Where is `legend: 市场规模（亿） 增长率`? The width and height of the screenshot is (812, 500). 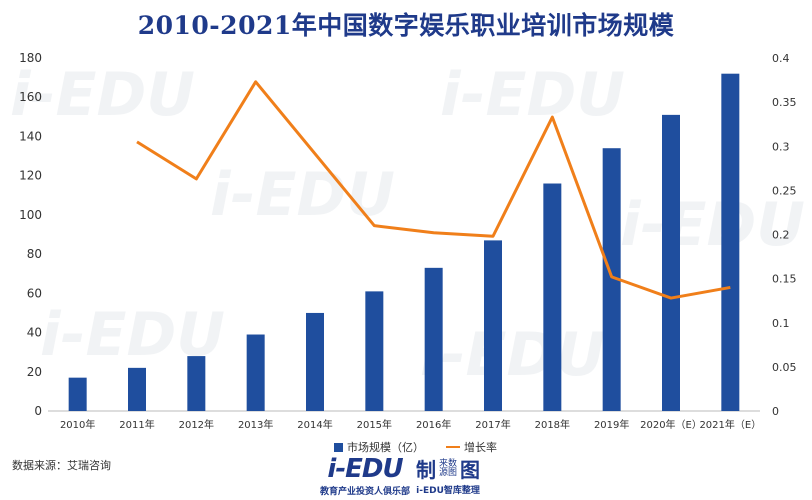 legend: 市场规模（亿） 增长率 is located at coordinates (415, 447).